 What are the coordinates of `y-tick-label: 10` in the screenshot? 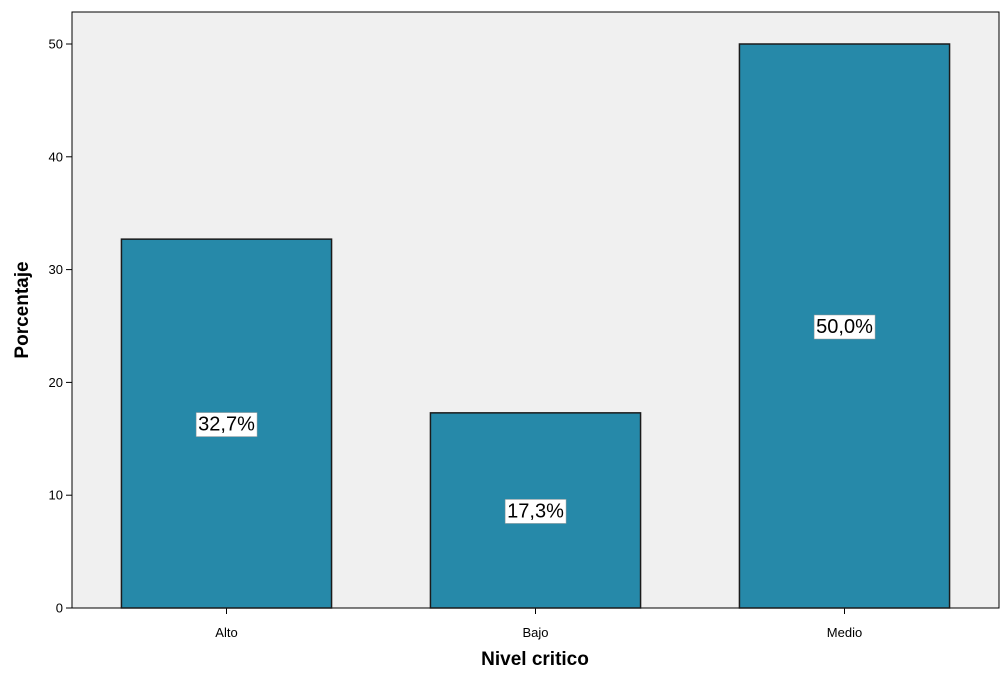 It's located at (56, 495).